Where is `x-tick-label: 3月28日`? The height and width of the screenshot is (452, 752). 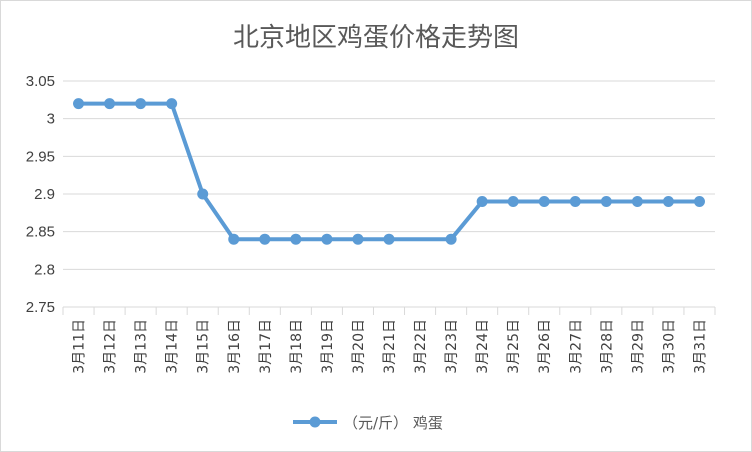
x-tick-label: 3月28日 is located at coordinates (607, 346).